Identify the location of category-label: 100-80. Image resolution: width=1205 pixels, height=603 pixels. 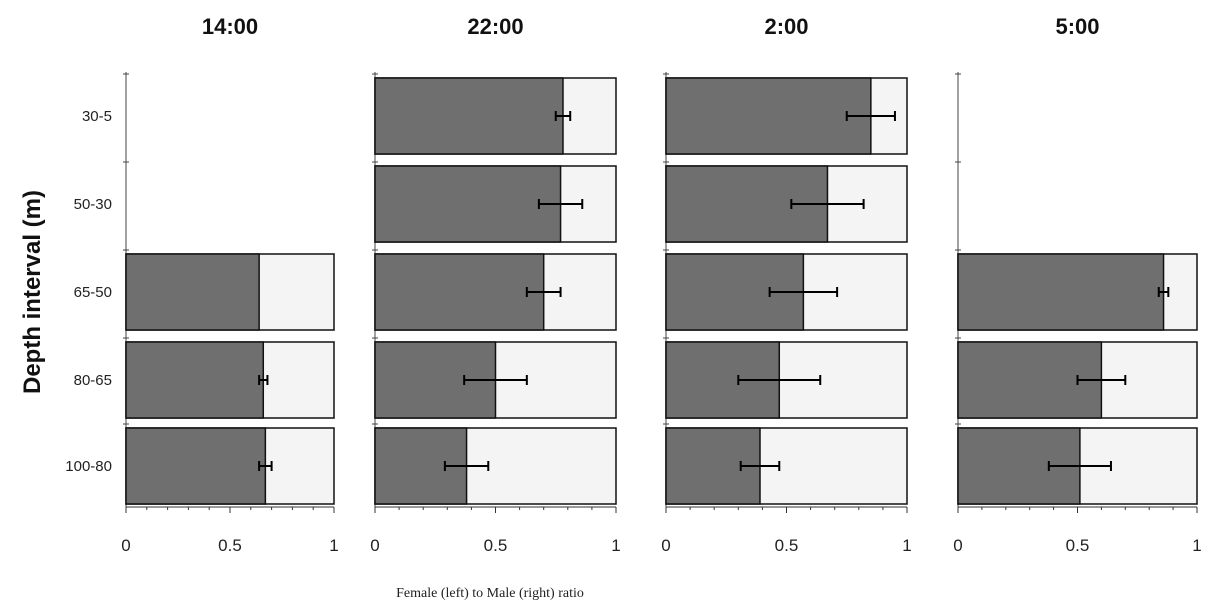
(88, 466).